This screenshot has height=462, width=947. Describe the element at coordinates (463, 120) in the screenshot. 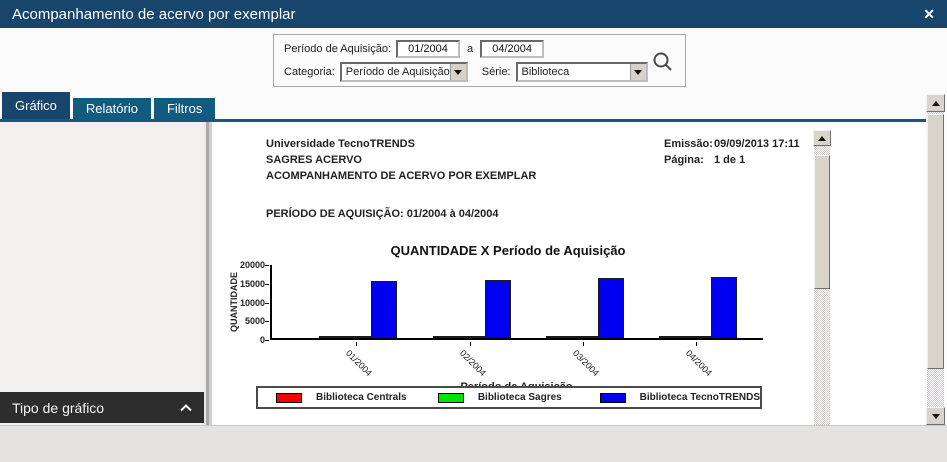

I see `tab-underline` at that location.